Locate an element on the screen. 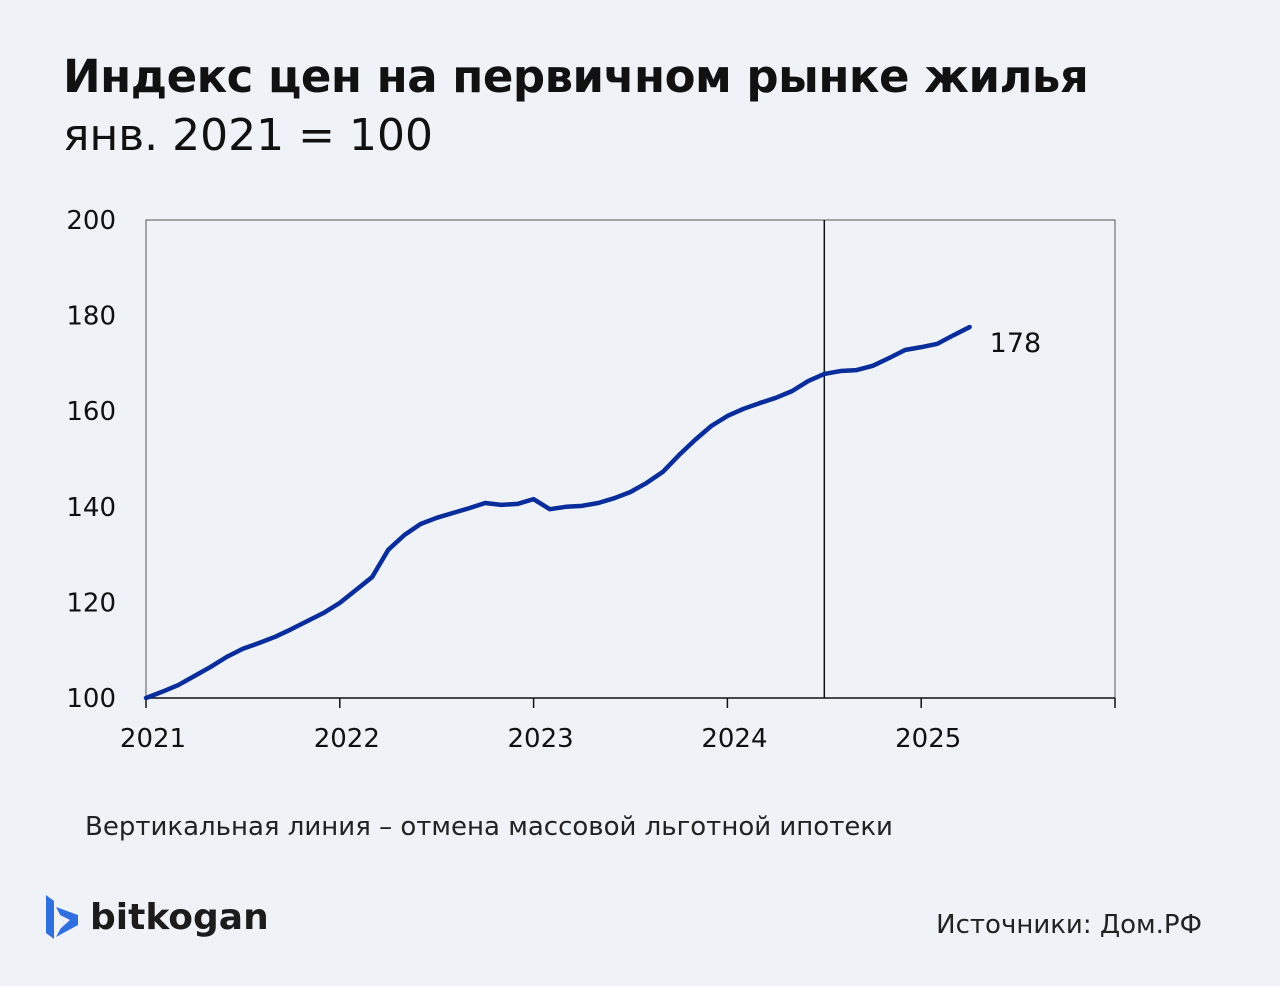 The image size is (1280, 986). x-tick-label: 2023 is located at coordinates (541, 739).